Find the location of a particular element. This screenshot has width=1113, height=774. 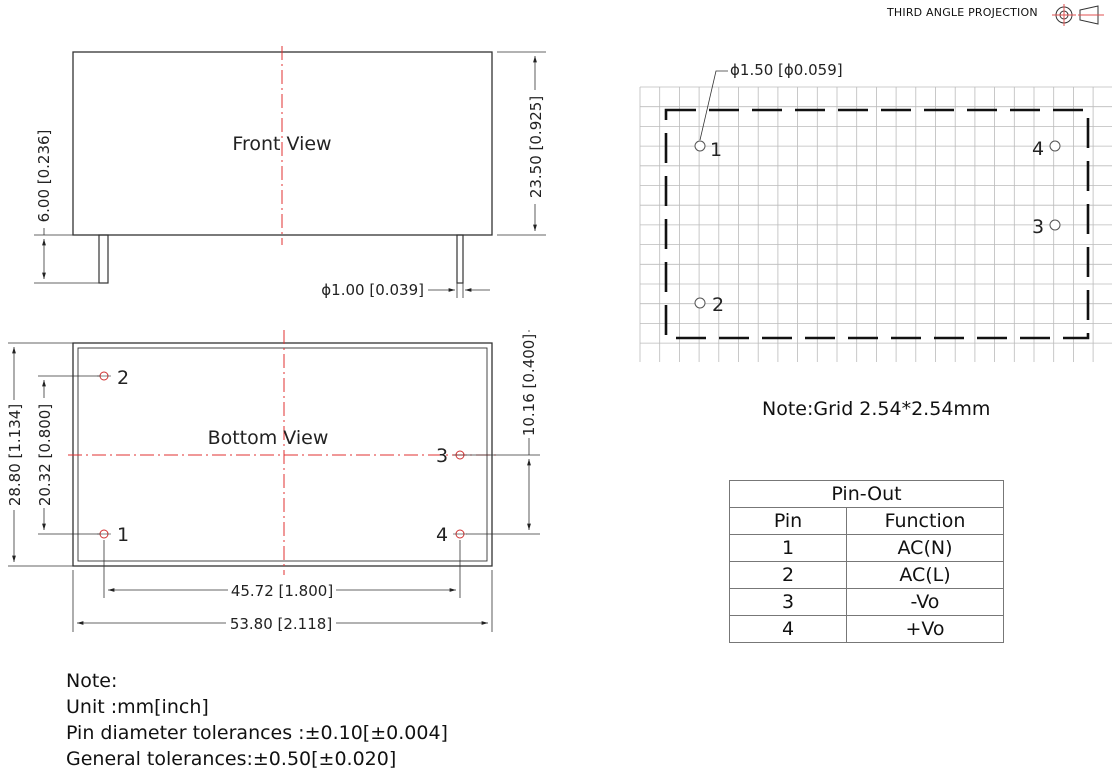

pinout-cell-pin: 3 is located at coordinates (788, 602).